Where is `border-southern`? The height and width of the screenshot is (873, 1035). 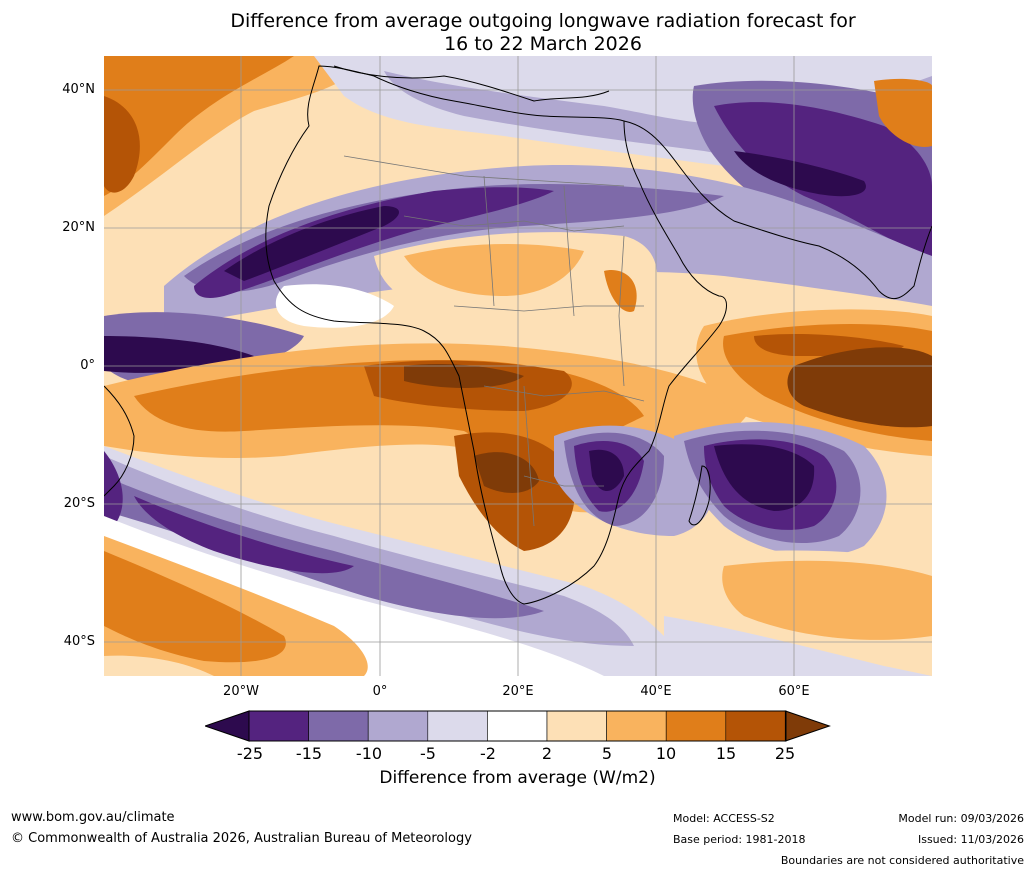 border-southern is located at coordinates (563, 481).